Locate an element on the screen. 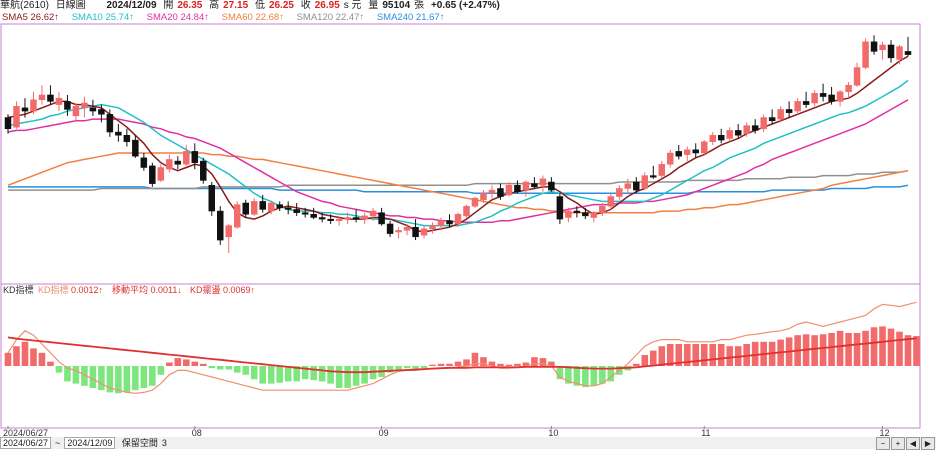 The height and width of the screenshot is (450, 936). open-value: 26.35 is located at coordinates (190, 5).